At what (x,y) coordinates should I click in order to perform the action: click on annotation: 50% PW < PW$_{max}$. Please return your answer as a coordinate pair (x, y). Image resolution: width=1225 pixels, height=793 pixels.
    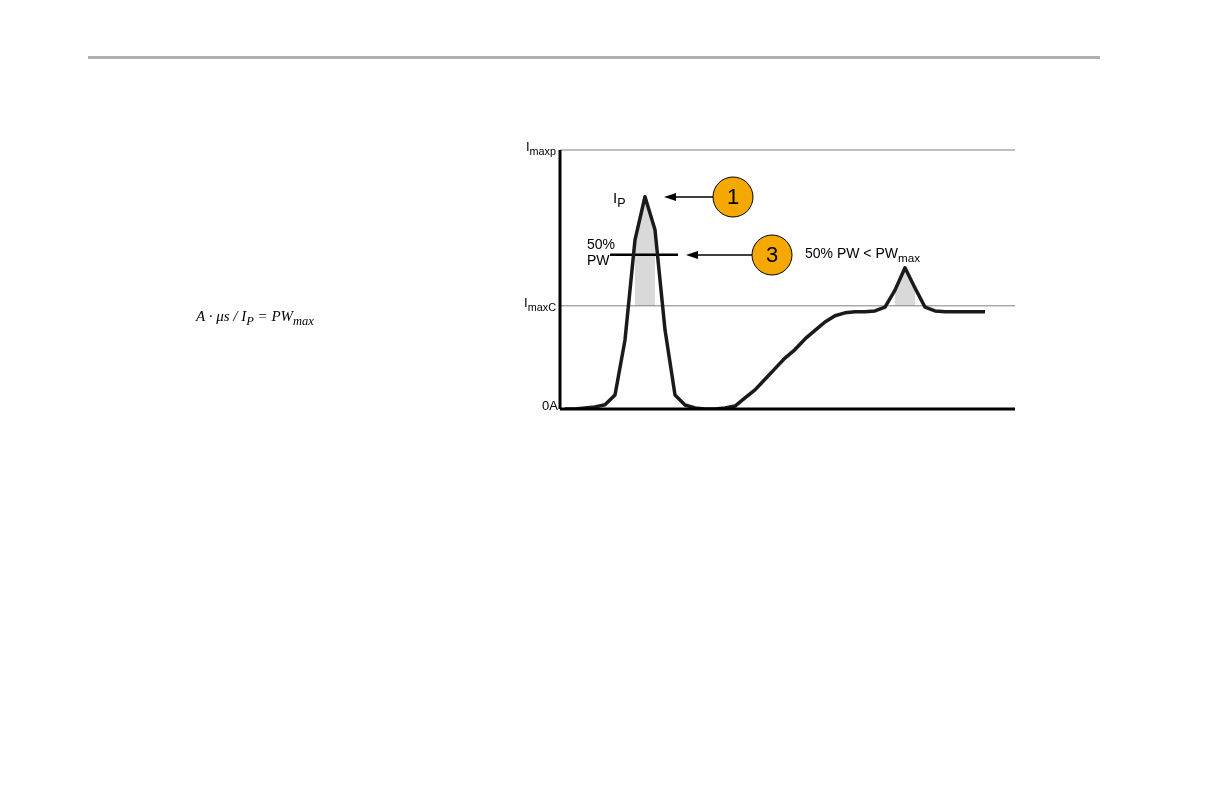
    Looking at the image, I should click on (862, 255).